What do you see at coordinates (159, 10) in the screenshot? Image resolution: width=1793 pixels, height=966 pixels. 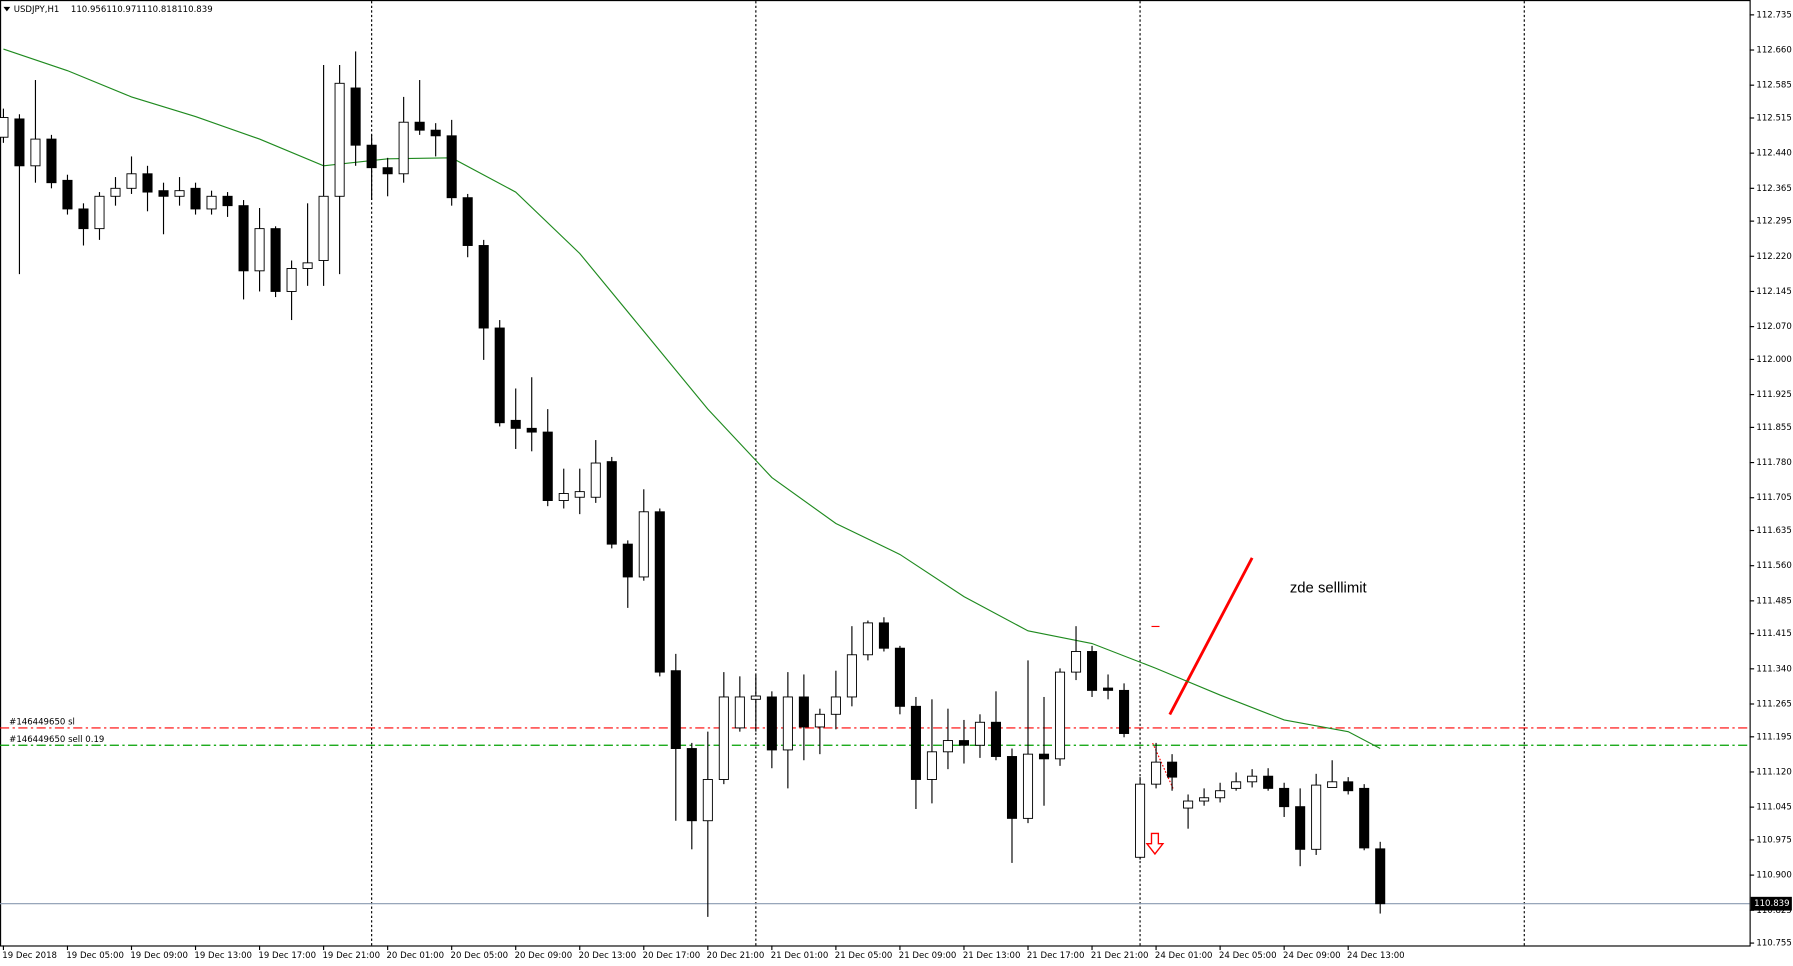 I see `header-low: 110.818` at bounding box center [159, 10].